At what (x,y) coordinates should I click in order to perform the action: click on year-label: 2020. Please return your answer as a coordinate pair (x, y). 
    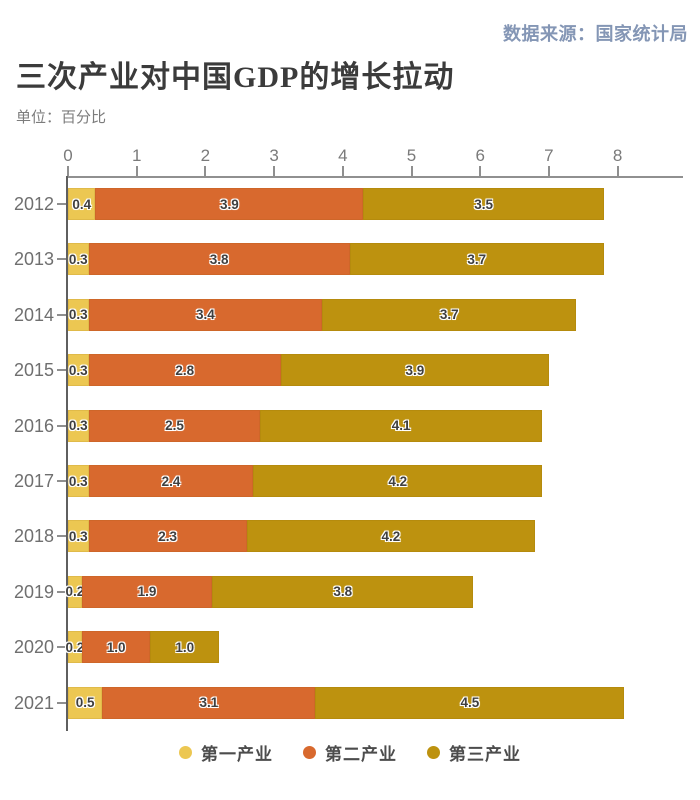
    Looking at the image, I should click on (33, 647).